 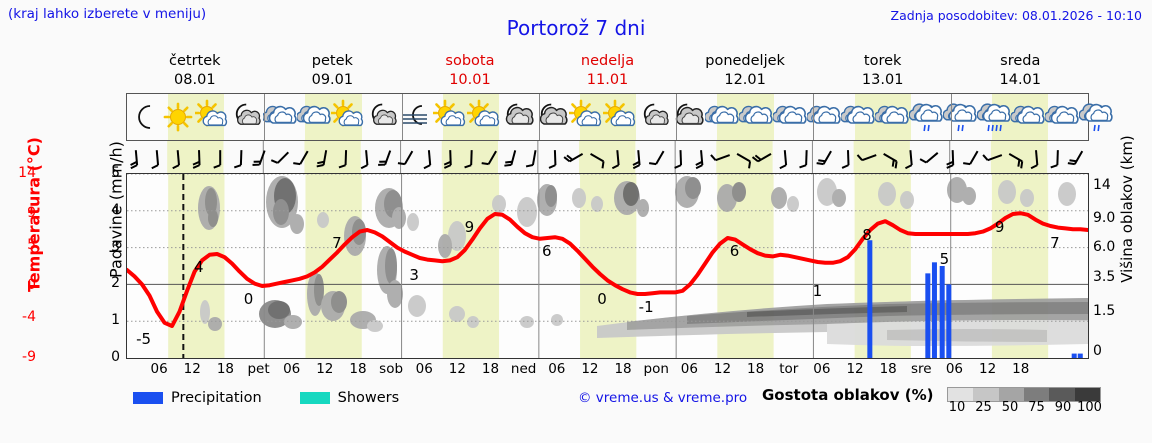 I want to click on temperature-tick: -9, so click(x=29, y=357).